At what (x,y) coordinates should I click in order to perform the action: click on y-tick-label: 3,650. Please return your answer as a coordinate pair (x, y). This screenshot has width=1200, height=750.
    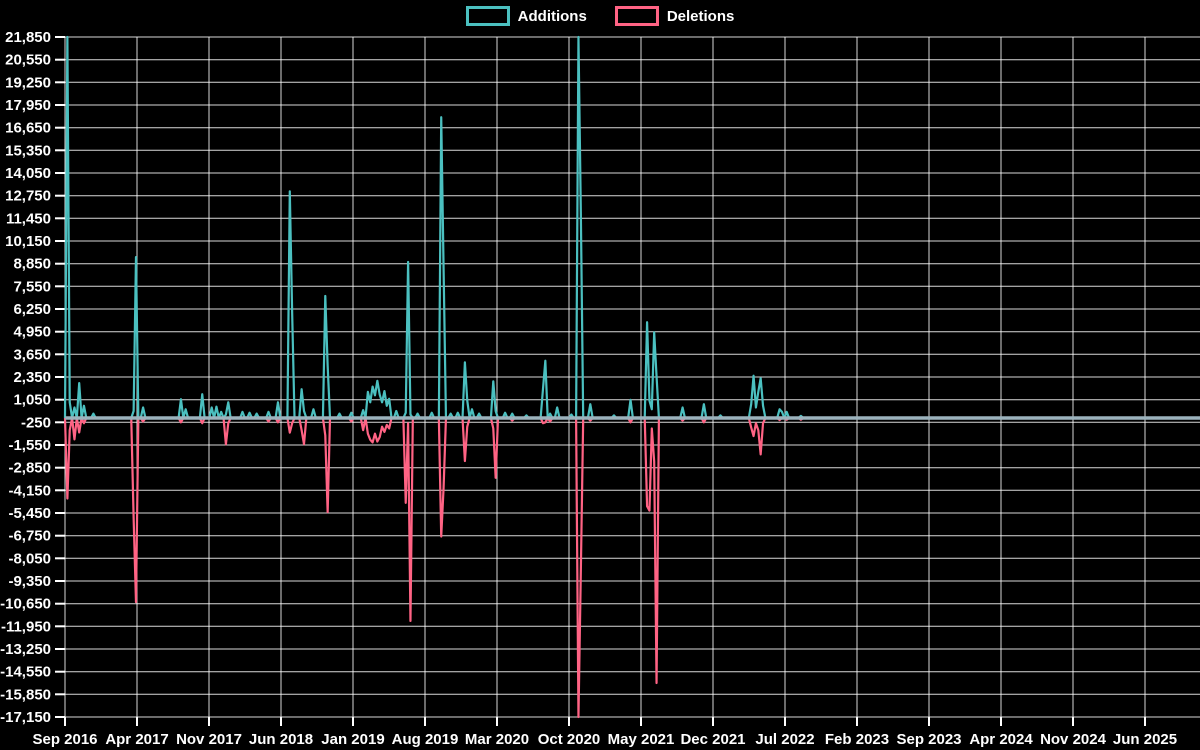
    Looking at the image, I should click on (32, 354).